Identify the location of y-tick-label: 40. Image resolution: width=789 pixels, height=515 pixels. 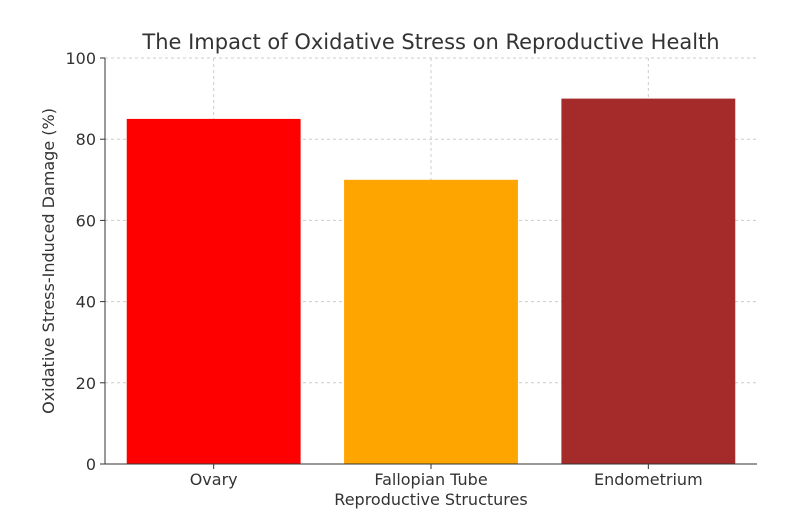
(86, 302).